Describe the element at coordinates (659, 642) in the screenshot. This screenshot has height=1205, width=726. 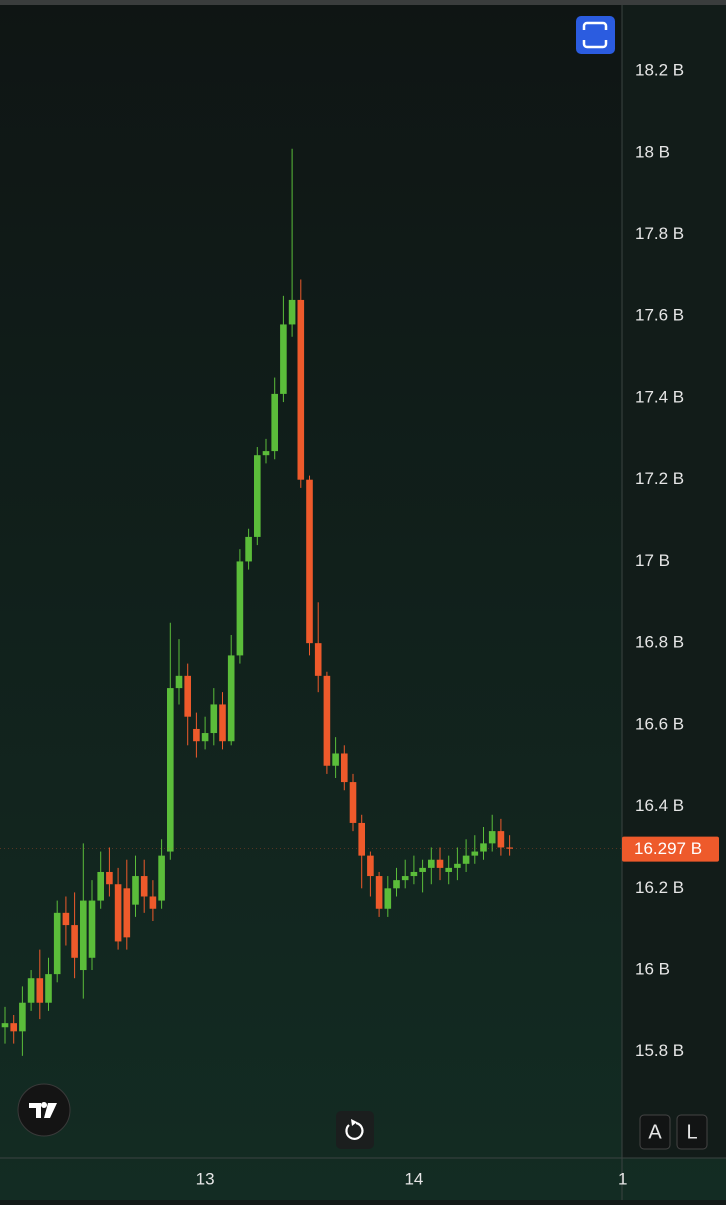
I see `y-tick-label: 16.8 B` at that location.